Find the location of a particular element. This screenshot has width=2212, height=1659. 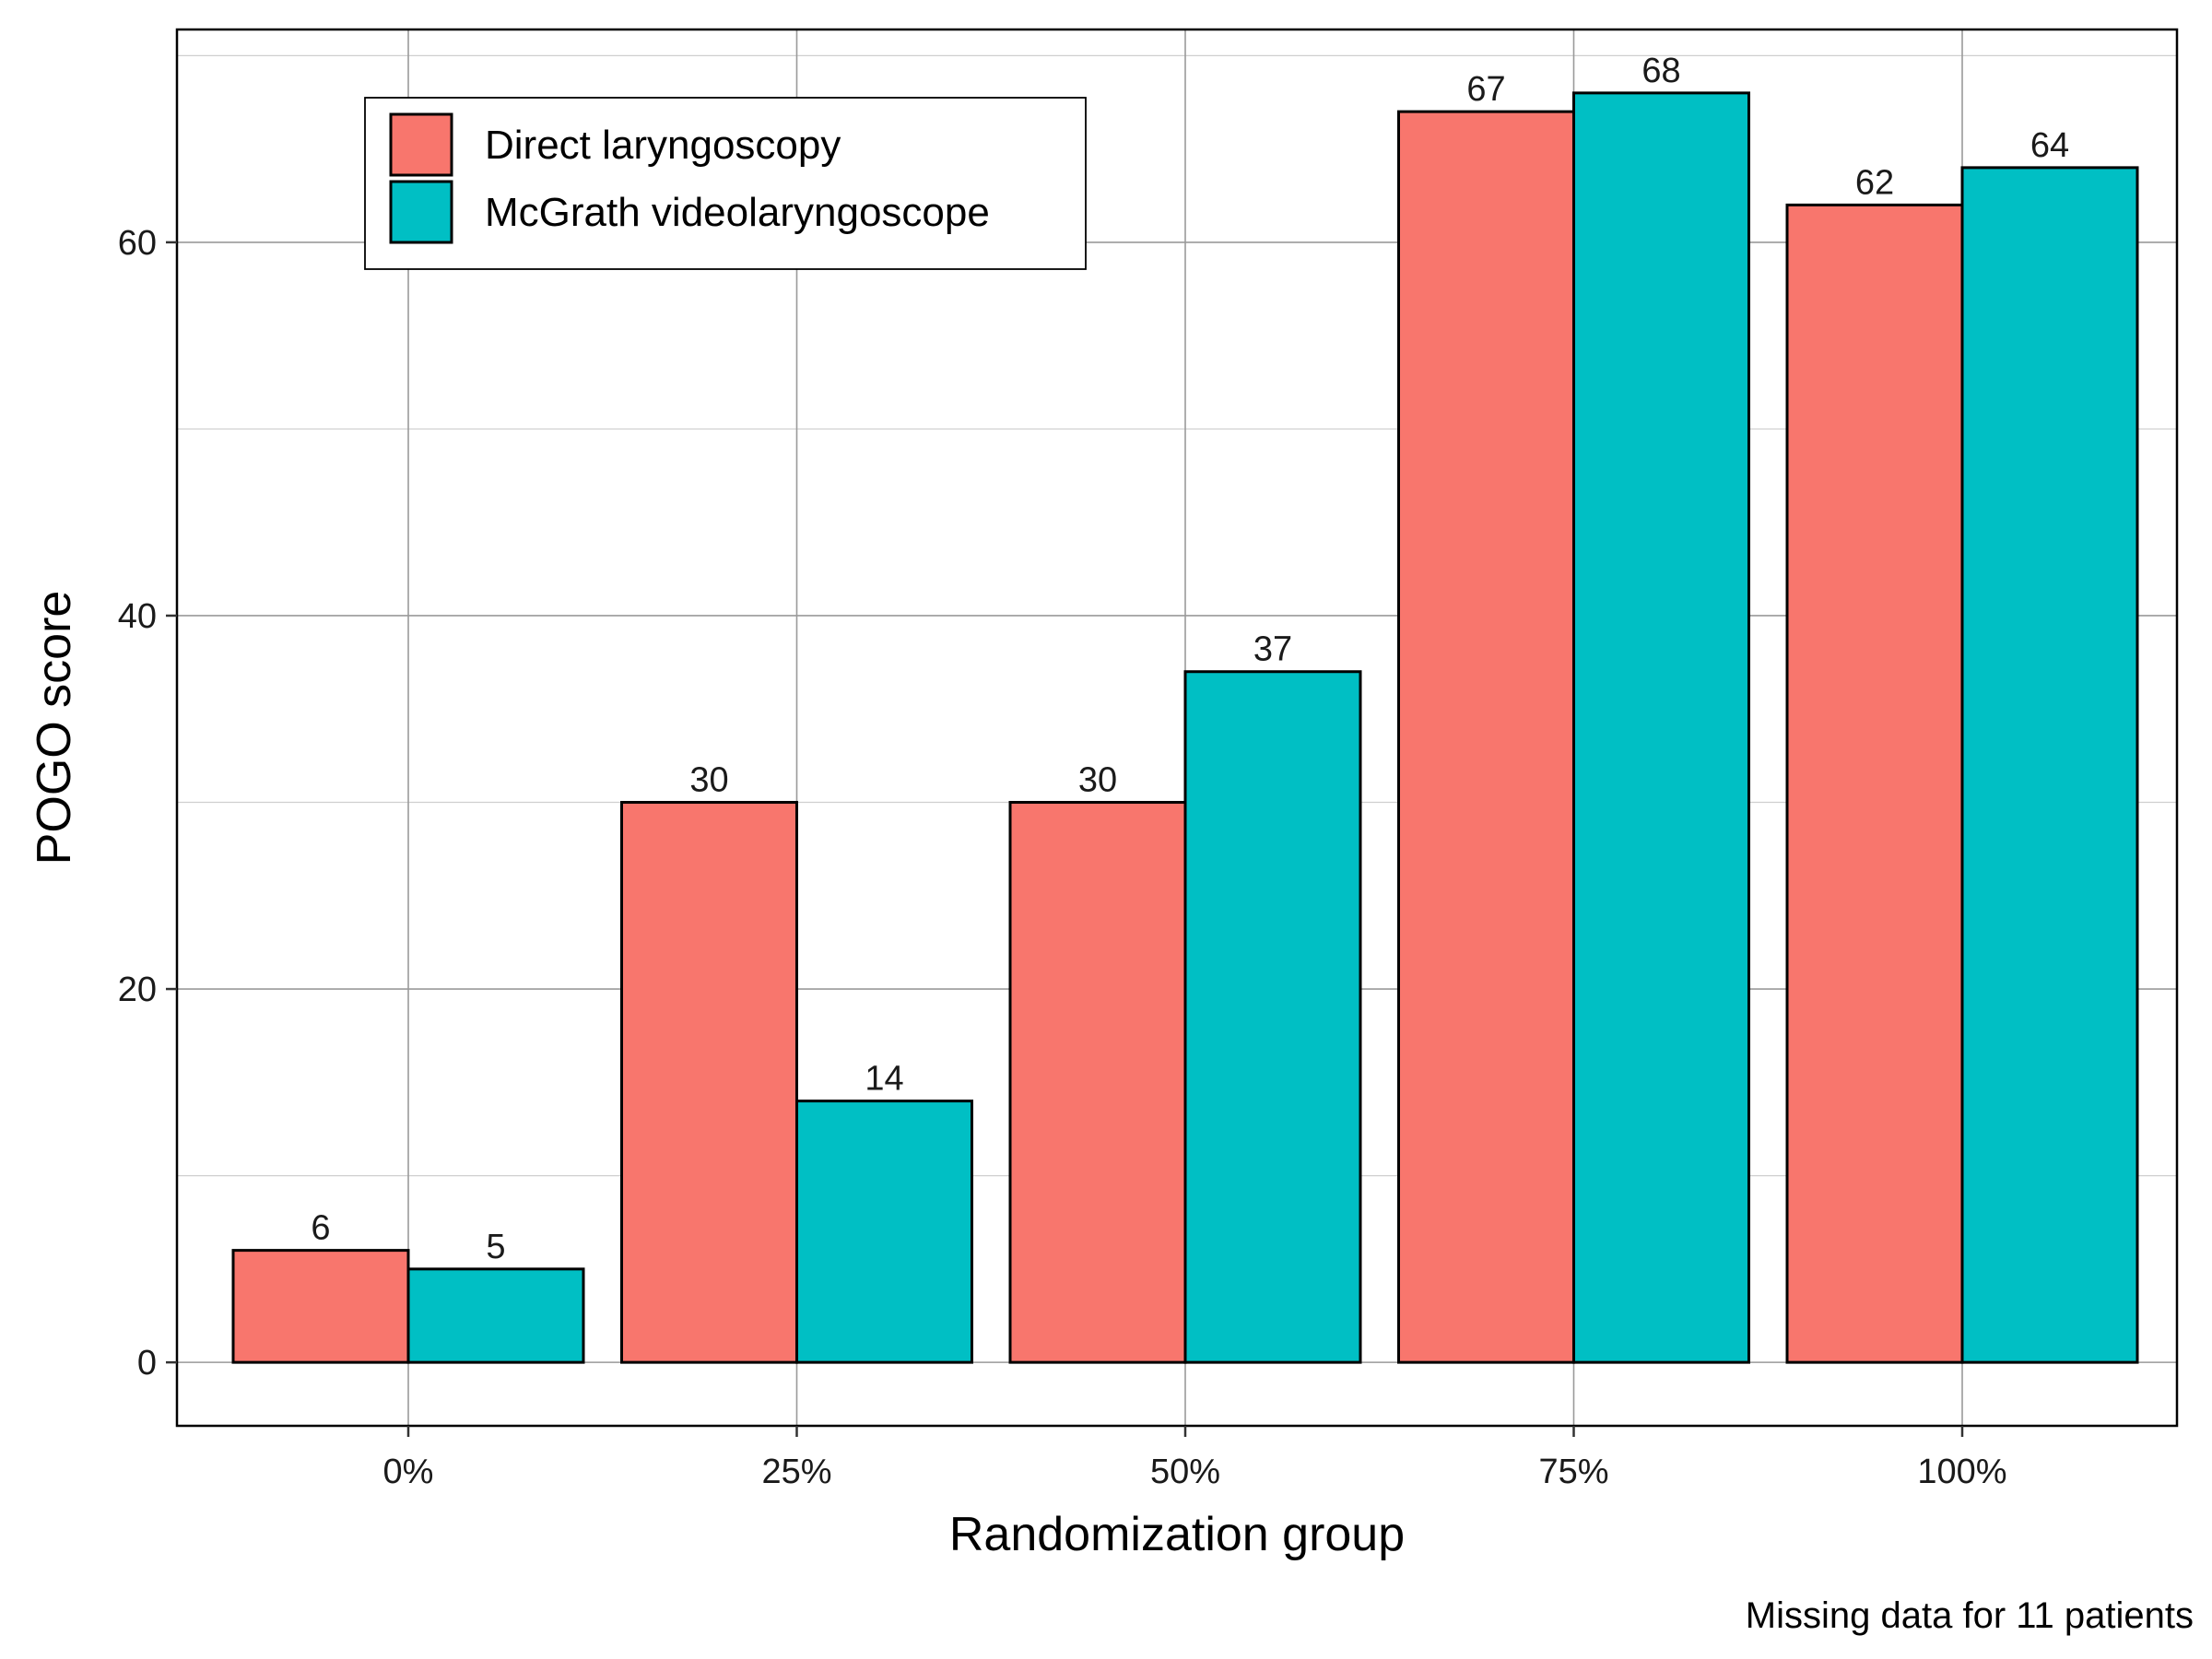

x-tick-label: 0% is located at coordinates (408, 1472).